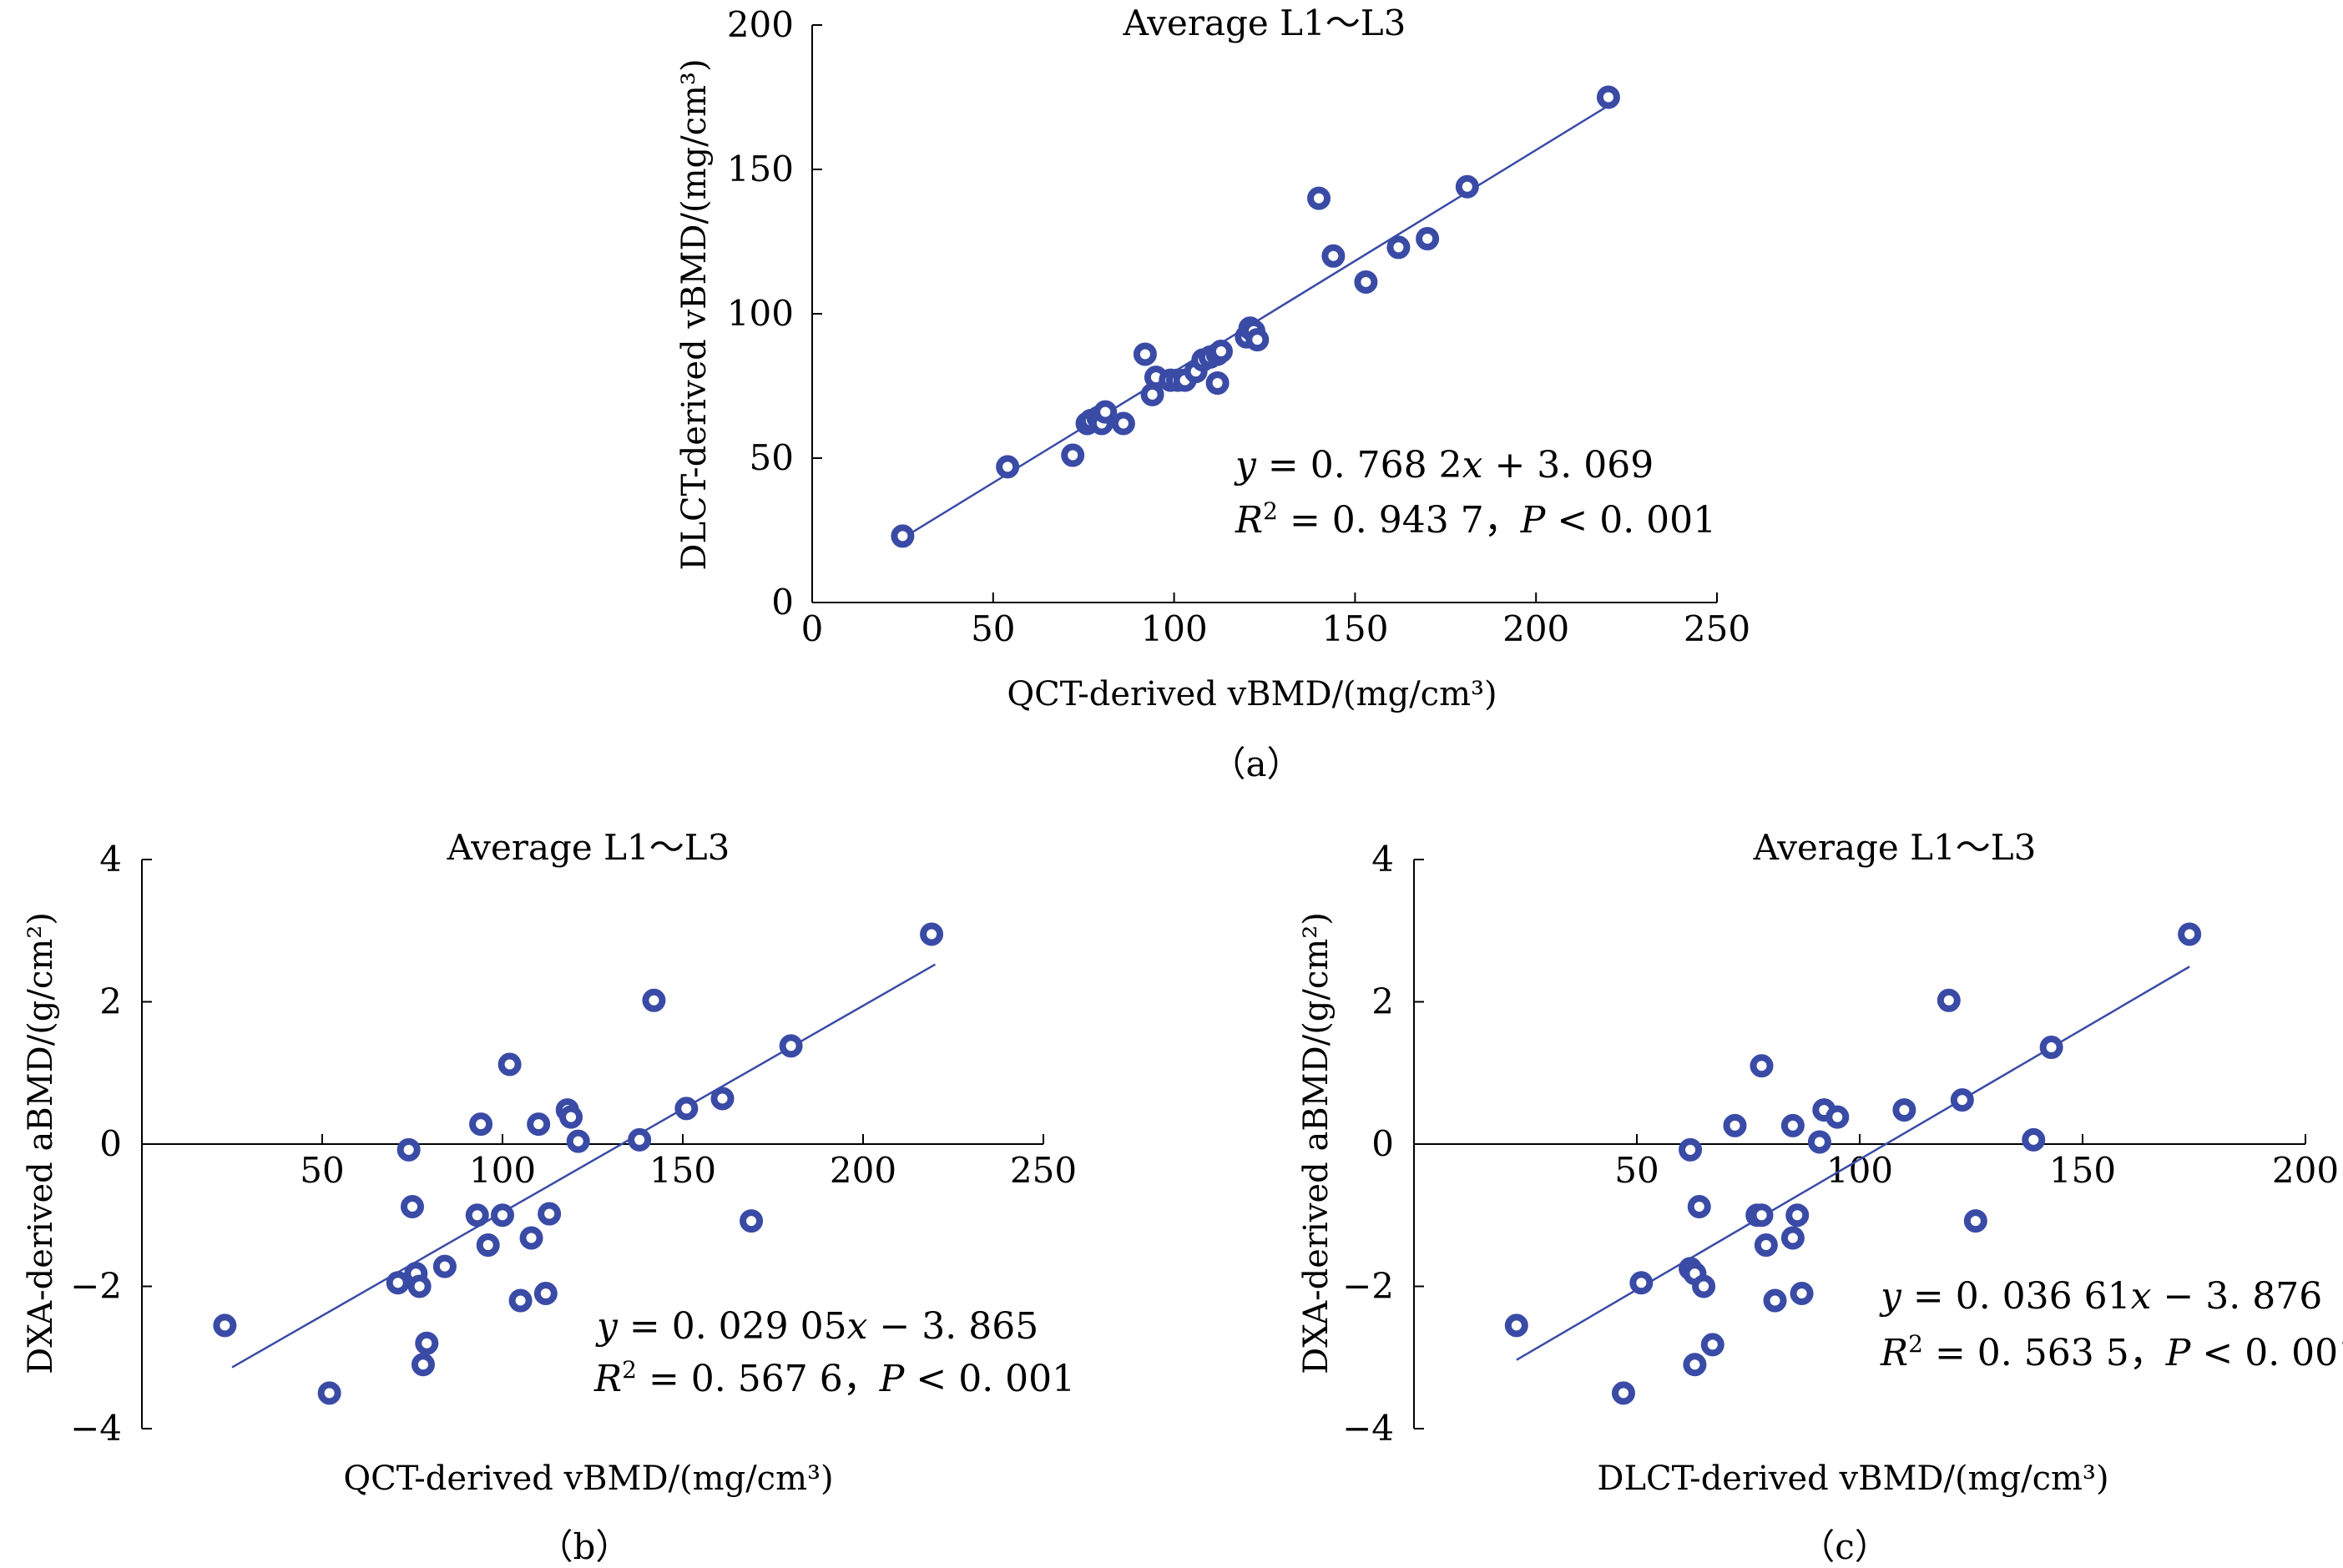  What do you see at coordinates (1915, 1344) in the screenshot?
I see `panel-c-stats-exp: 2` at bounding box center [1915, 1344].